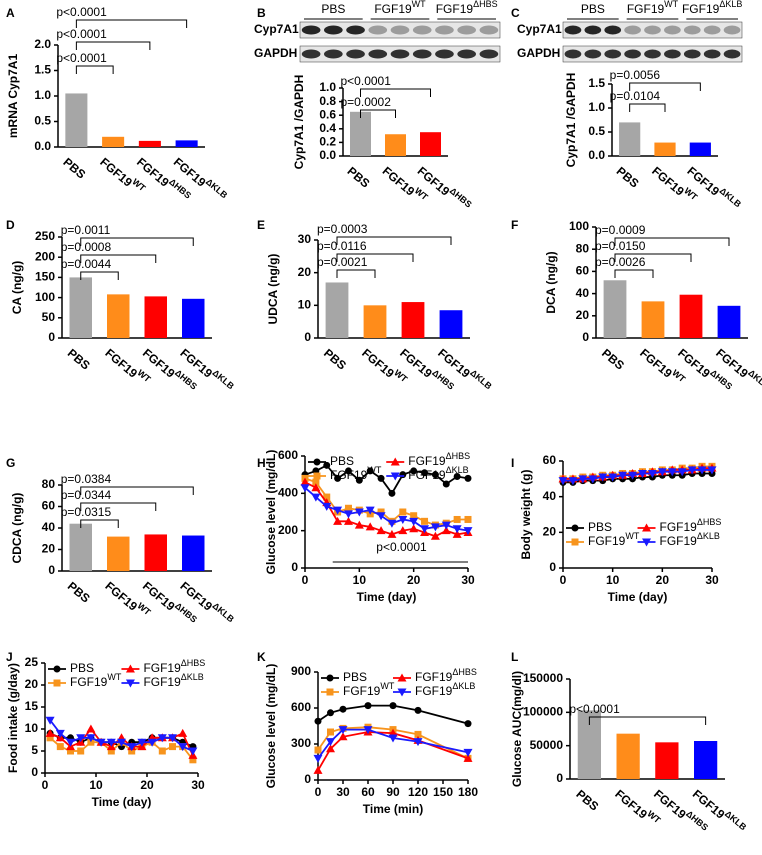 This screenshot has height=855, width=762. Describe the element at coordinates (613, 580) in the screenshot. I see `x-tick-label: 10` at that location.